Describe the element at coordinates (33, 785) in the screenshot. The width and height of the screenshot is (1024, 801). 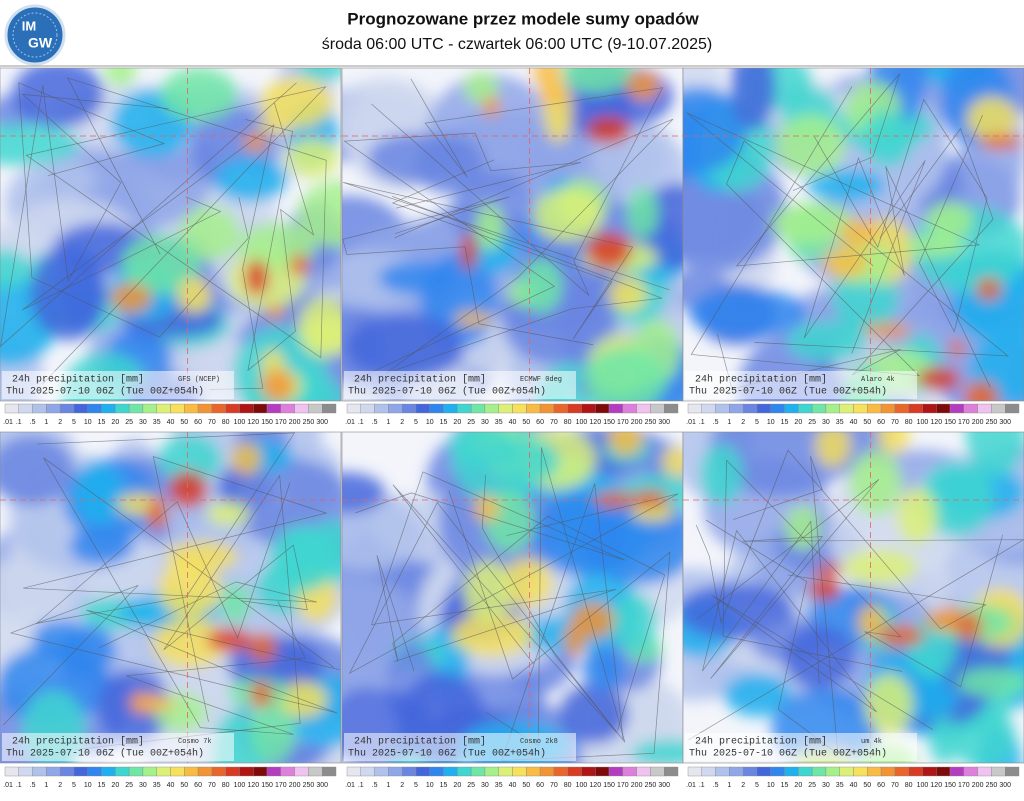
I see `colorbar-label: .5` at that location.